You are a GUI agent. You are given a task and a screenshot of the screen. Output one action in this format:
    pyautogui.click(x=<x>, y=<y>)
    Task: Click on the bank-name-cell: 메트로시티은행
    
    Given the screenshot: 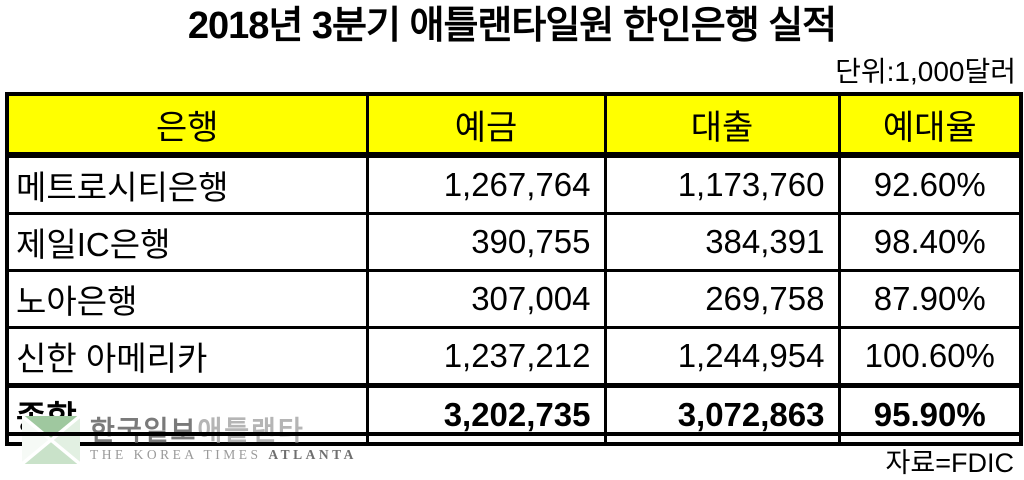 What is the action you would take?
    pyautogui.click(x=187, y=184)
    